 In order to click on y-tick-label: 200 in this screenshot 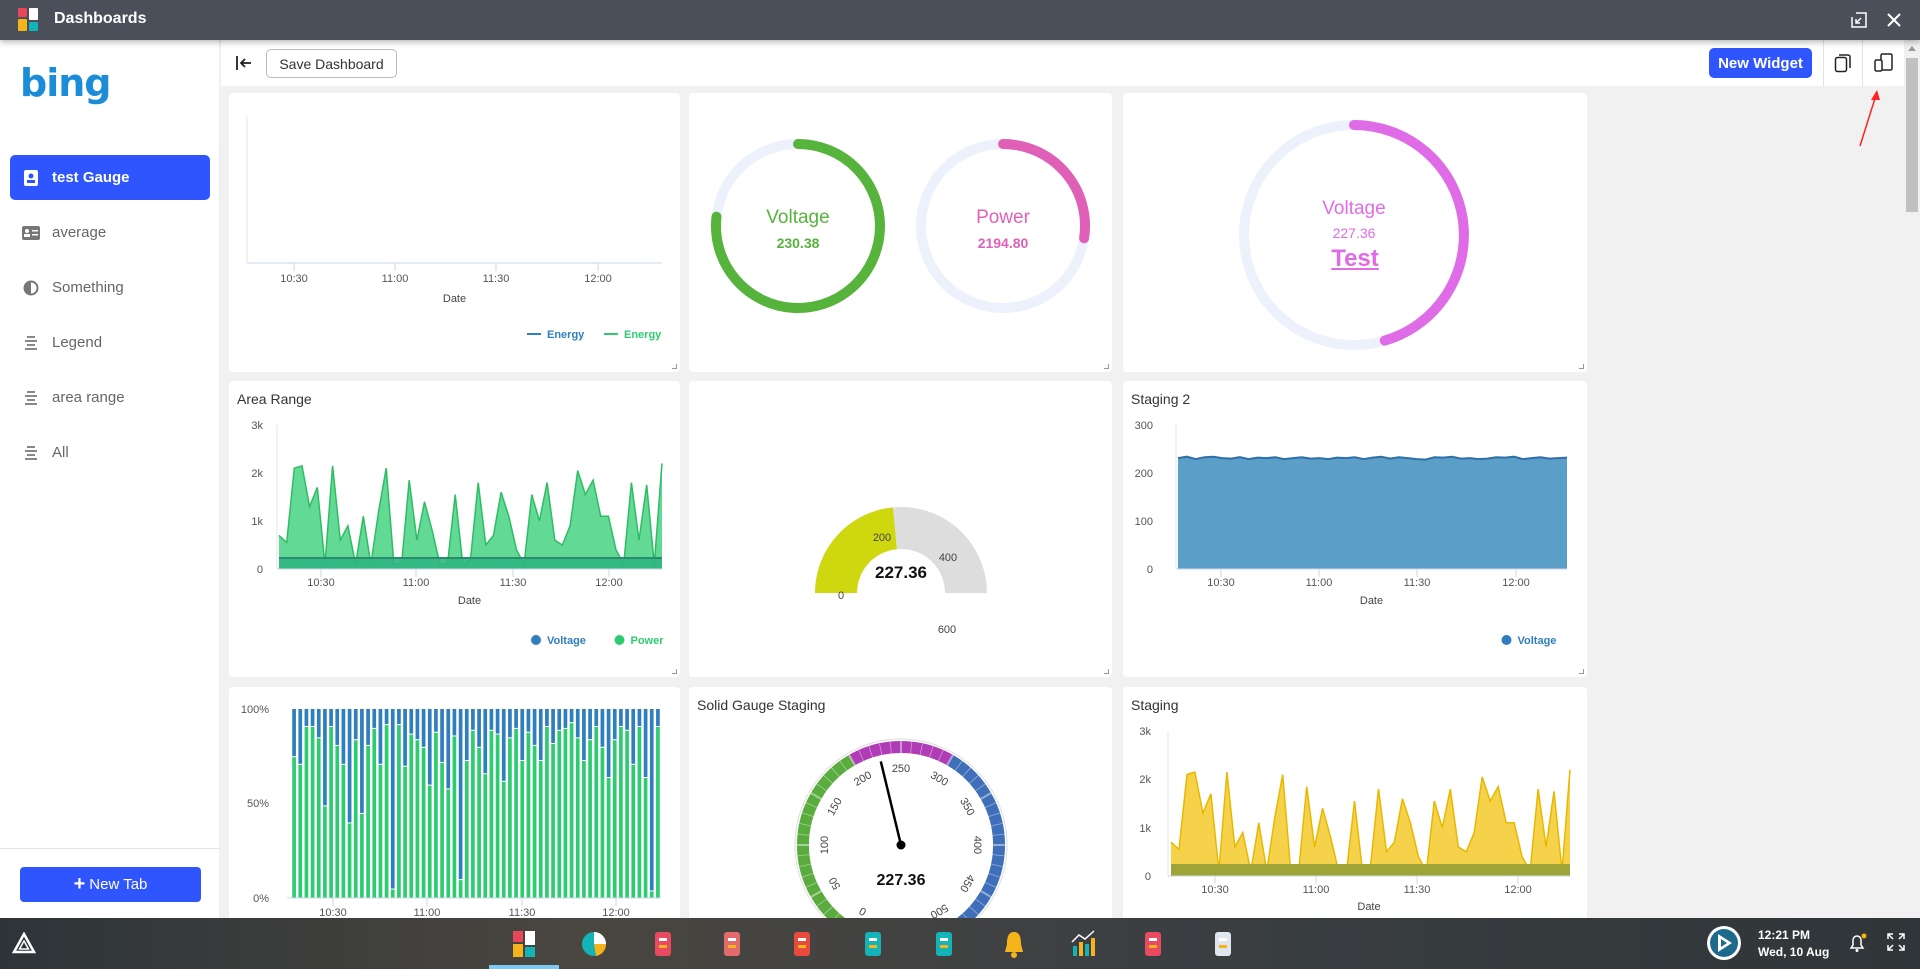, I will do `click(1144, 474)`.